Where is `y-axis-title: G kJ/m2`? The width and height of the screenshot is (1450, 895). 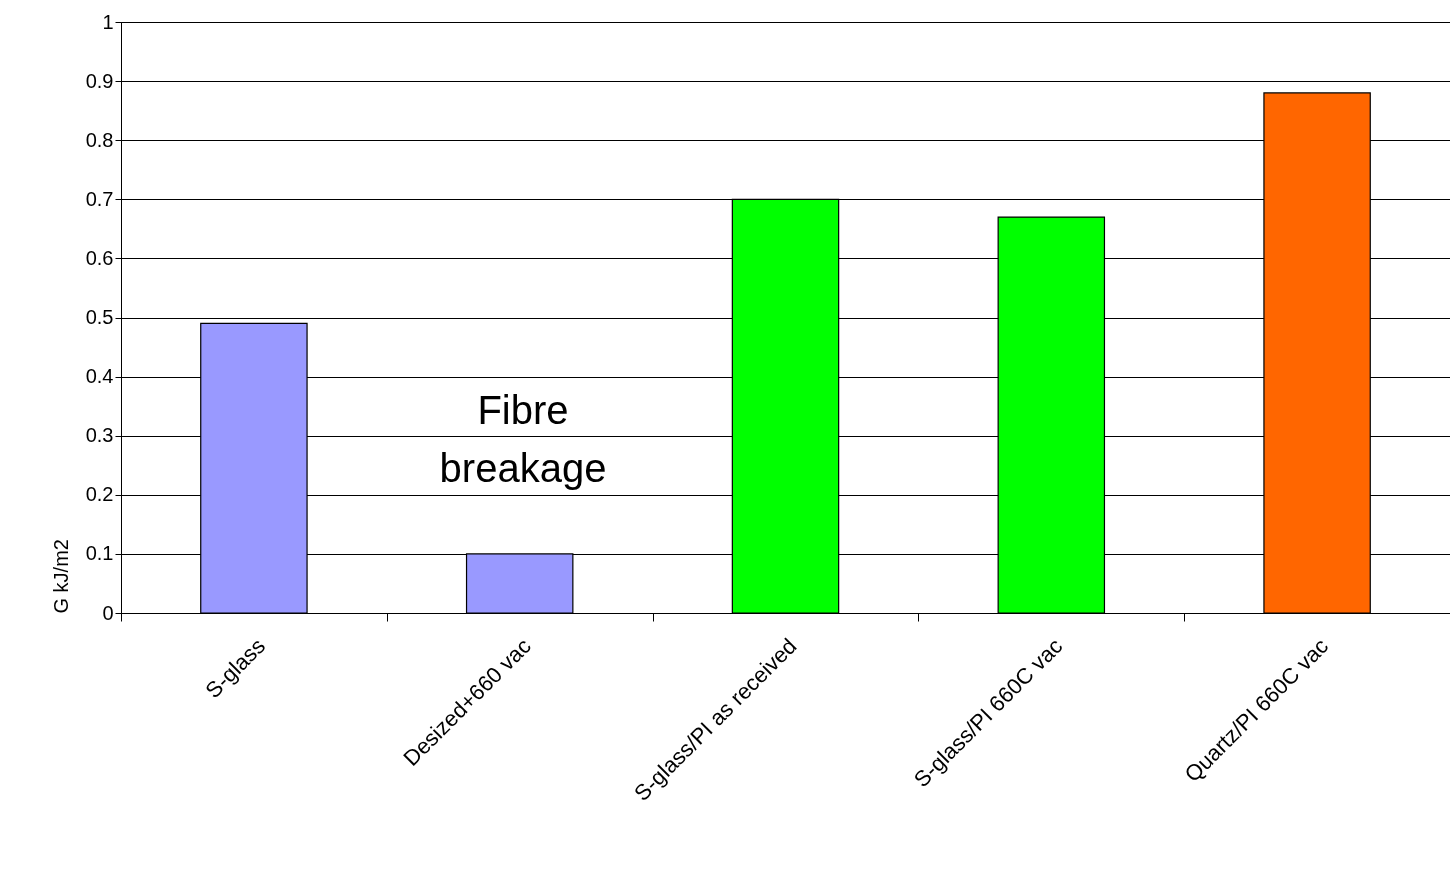 y-axis-title: G kJ/m2 is located at coordinates (60, 576).